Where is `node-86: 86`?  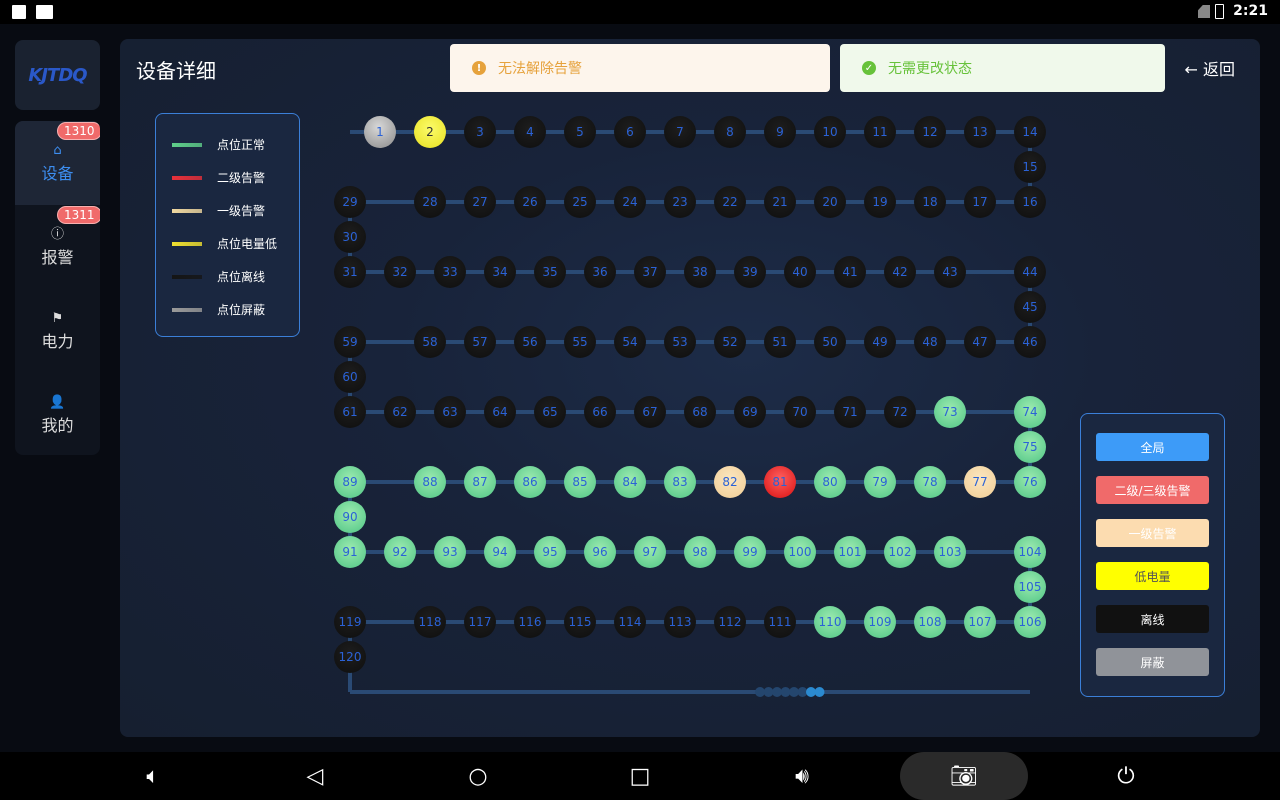 node-86: 86 is located at coordinates (530, 482).